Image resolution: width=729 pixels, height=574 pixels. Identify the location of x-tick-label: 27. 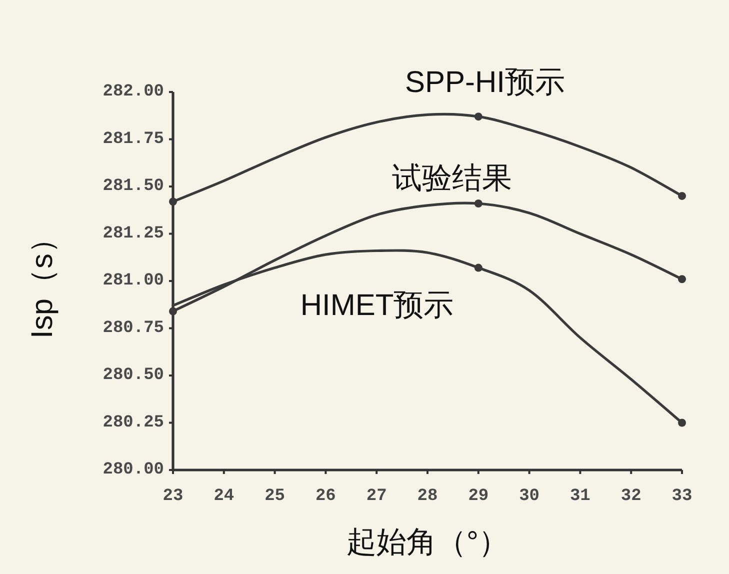
(376, 496).